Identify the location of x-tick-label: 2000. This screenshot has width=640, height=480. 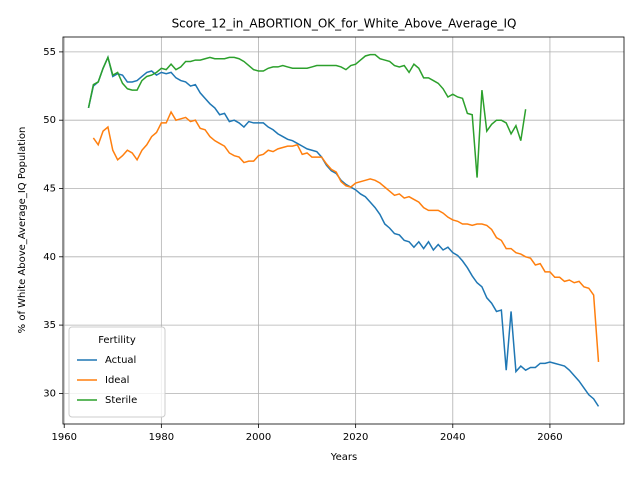
(258, 437).